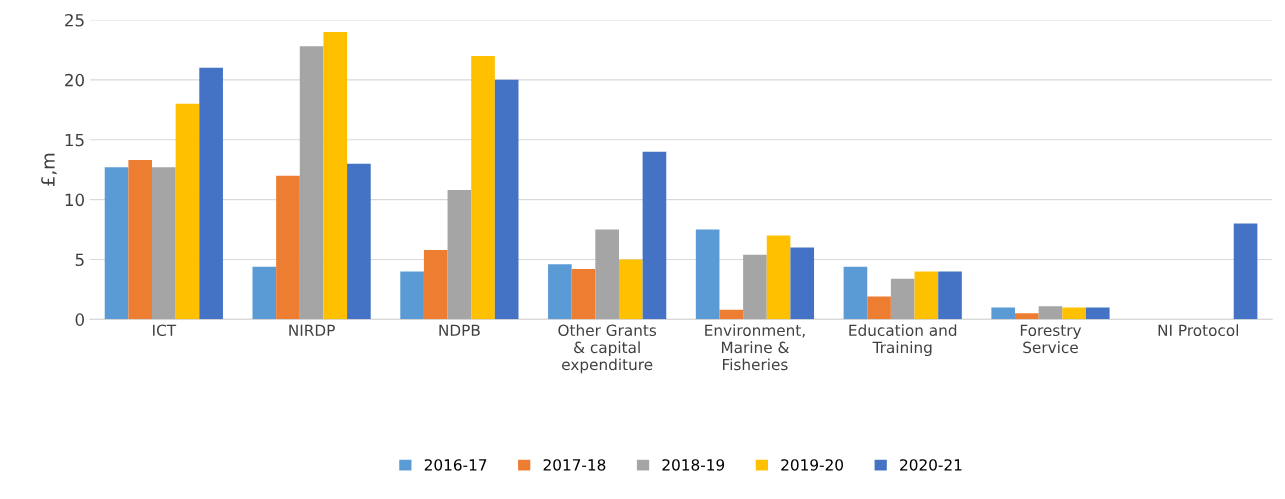 This screenshot has height=499, width=1285. What do you see at coordinates (74, 20) in the screenshot?
I see `y-tick-label: 25` at bounding box center [74, 20].